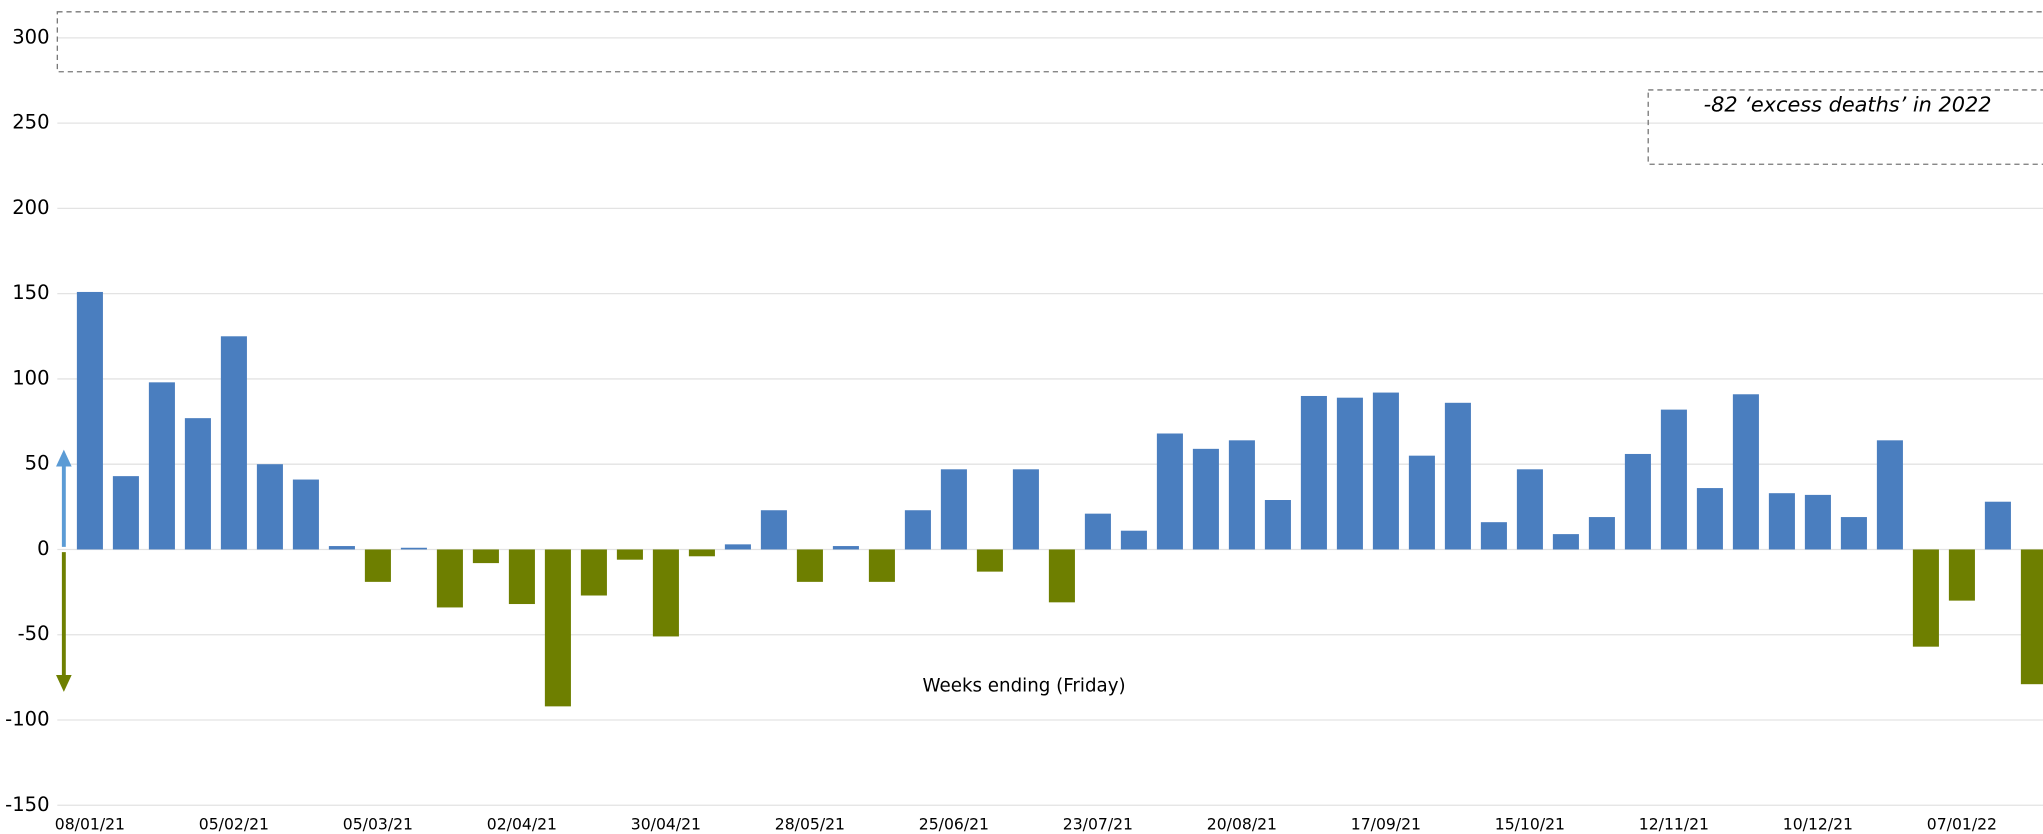 The height and width of the screenshot is (834, 2043). I want to click on y-tick-label: -150, so click(27, 804).